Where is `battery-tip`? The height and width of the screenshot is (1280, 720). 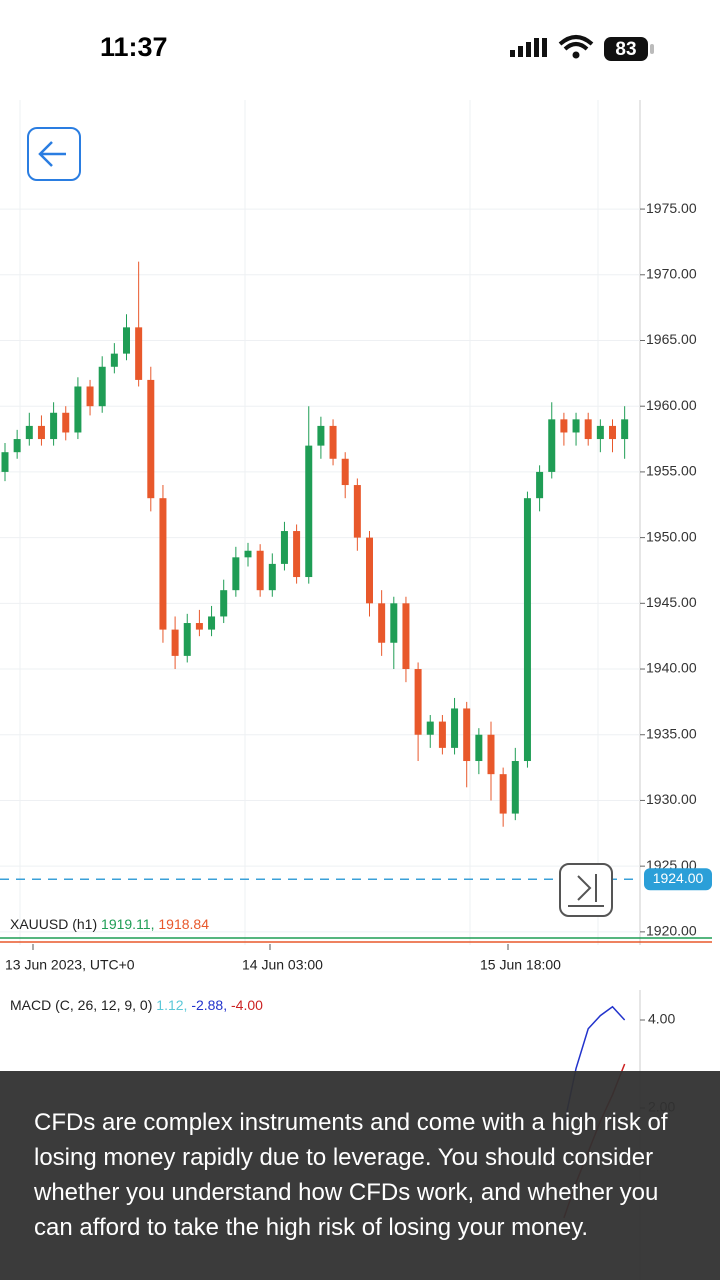
battery-tip is located at coordinates (652, 49).